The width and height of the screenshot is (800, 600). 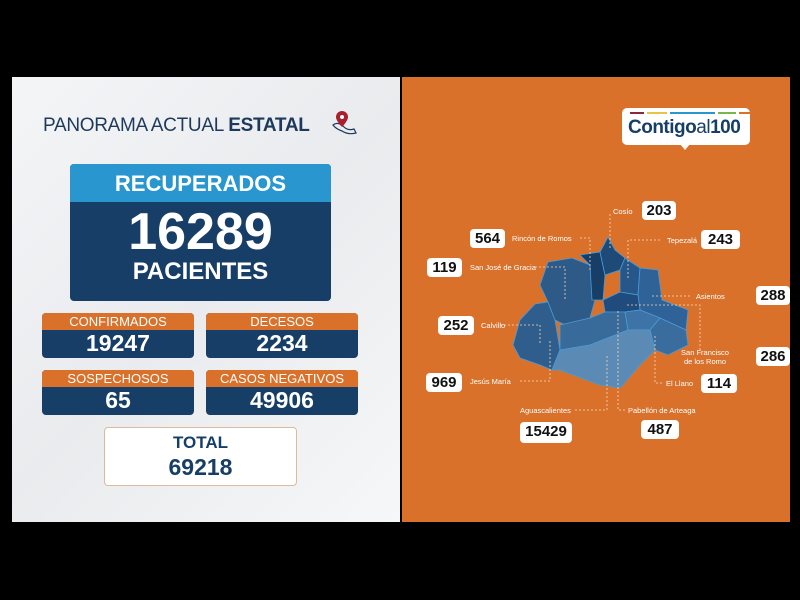 I want to click on stat-confirmados: CONFIRMADOS 19247, so click(x=118, y=335).